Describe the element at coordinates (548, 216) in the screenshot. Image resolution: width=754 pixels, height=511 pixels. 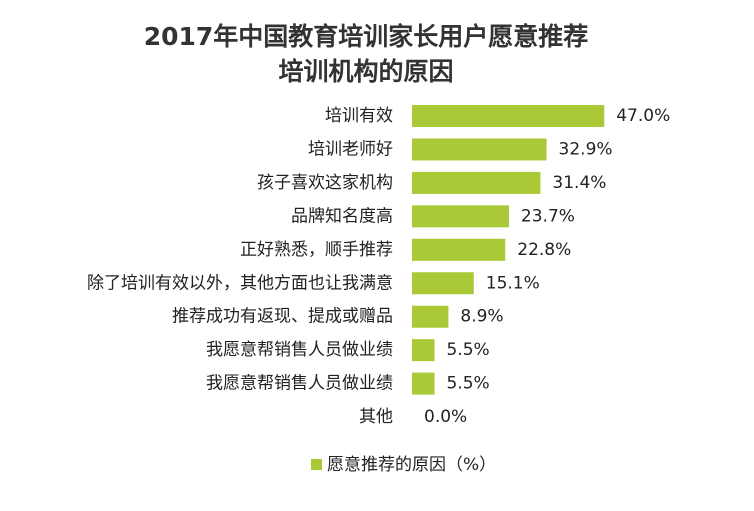
I see `value-label: 23.7%` at that location.